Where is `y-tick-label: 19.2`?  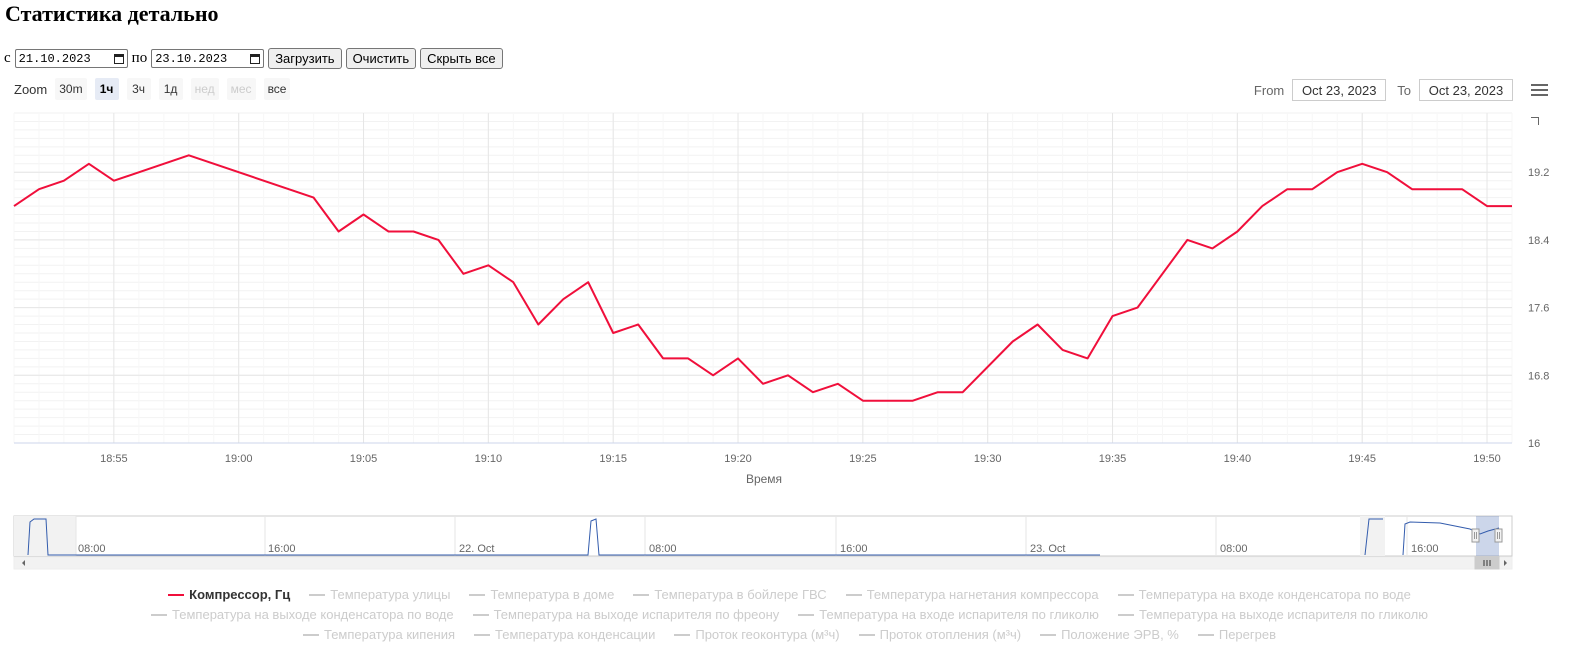
y-tick-label: 19.2 is located at coordinates (1538, 173).